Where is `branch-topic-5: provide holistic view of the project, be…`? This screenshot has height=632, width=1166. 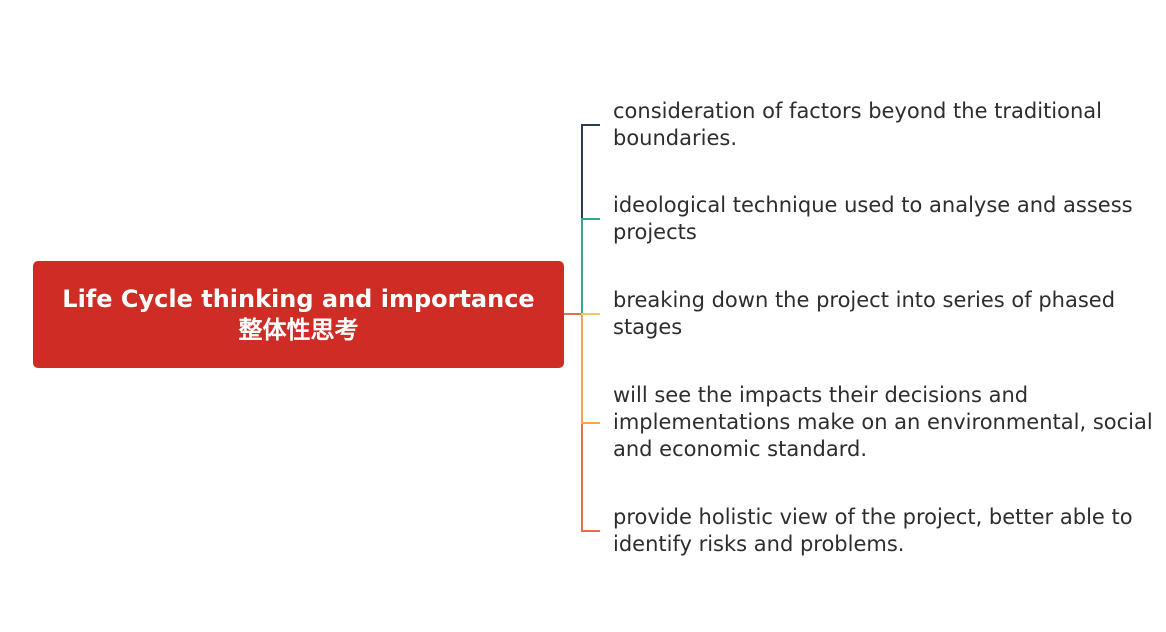 branch-topic-5: provide holistic view of the project, be… is located at coordinates (873, 530).